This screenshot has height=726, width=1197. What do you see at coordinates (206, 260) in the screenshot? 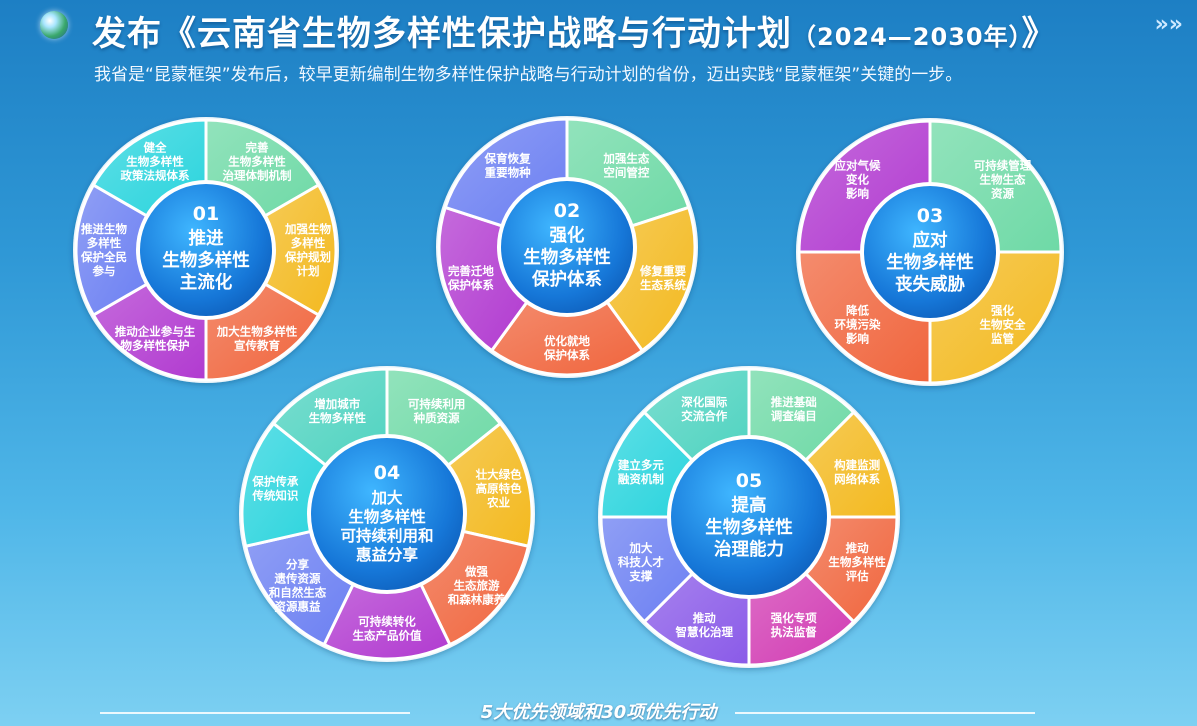
I see `area-title: 推进生物多样性主流化` at bounding box center [206, 260].